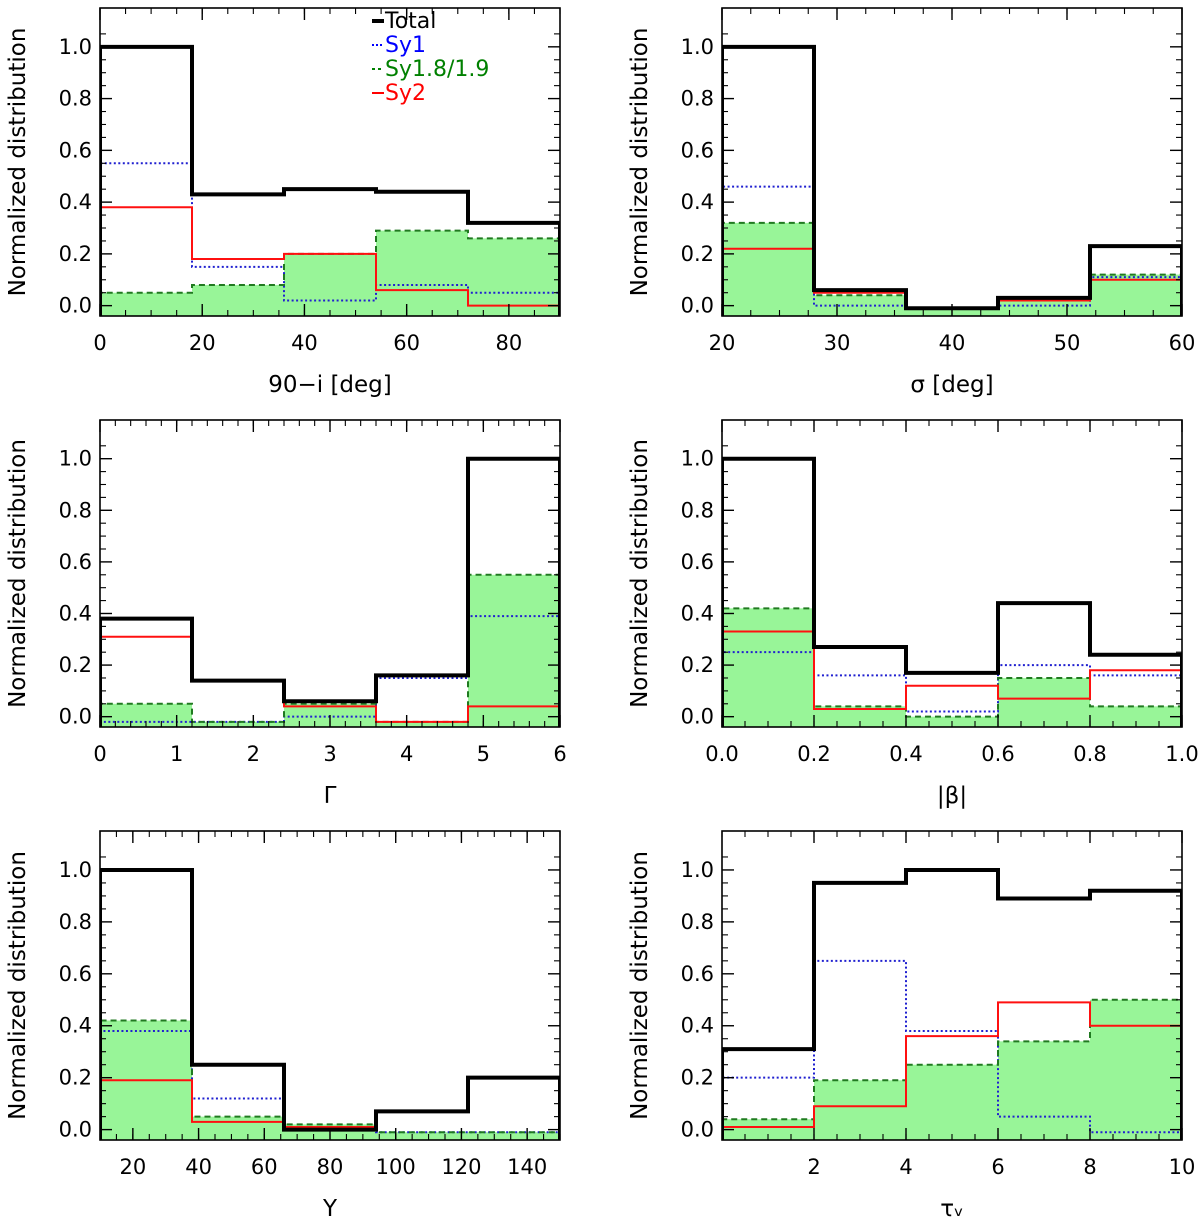 The image size is (1200, 1225). I want to click on x-tick-label: 120, so click(461, 1167).